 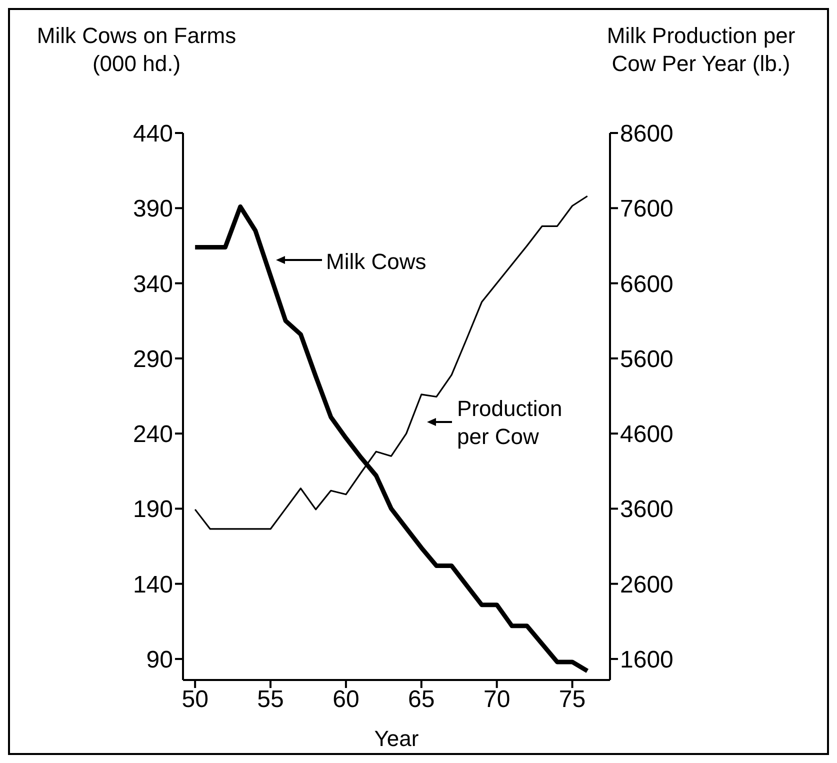 What do you see at coordinates (510, 423) in the screenshot?
I see `legend-label: Production per Cow` at bounding box center [510, 423].